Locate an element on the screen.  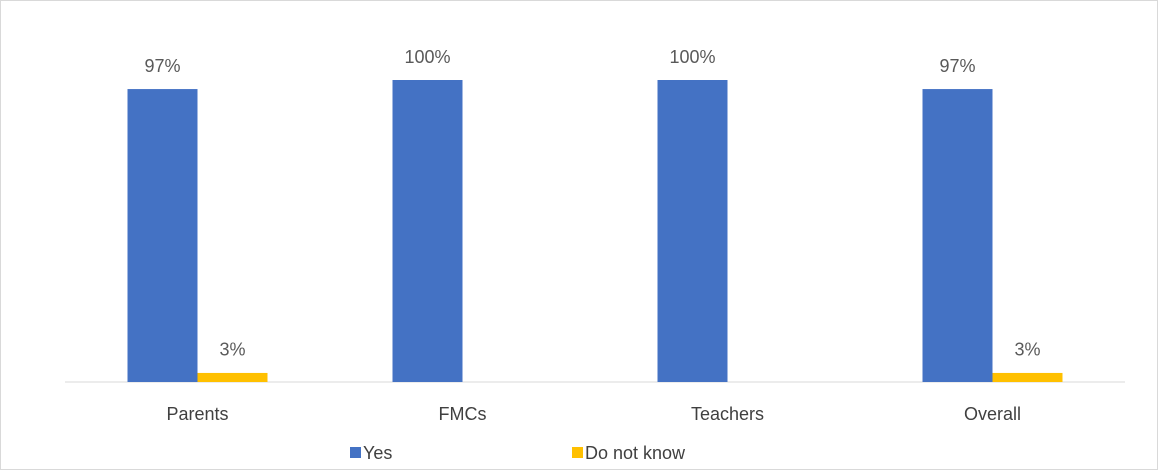
legend-label: Do not know is located at coordinates (635, 453).